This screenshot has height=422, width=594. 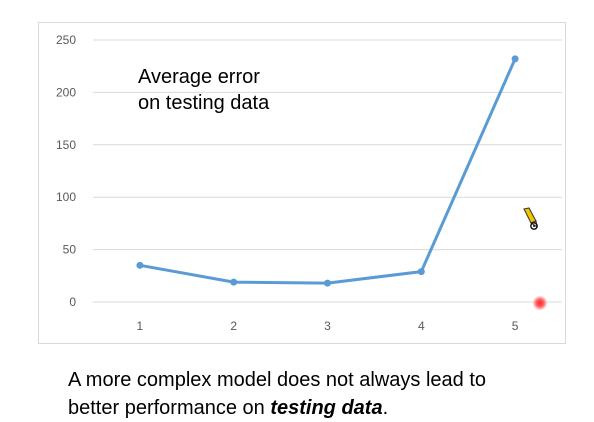 I want to click on y-tick-label-200: 200, so click(x=66, y=92).